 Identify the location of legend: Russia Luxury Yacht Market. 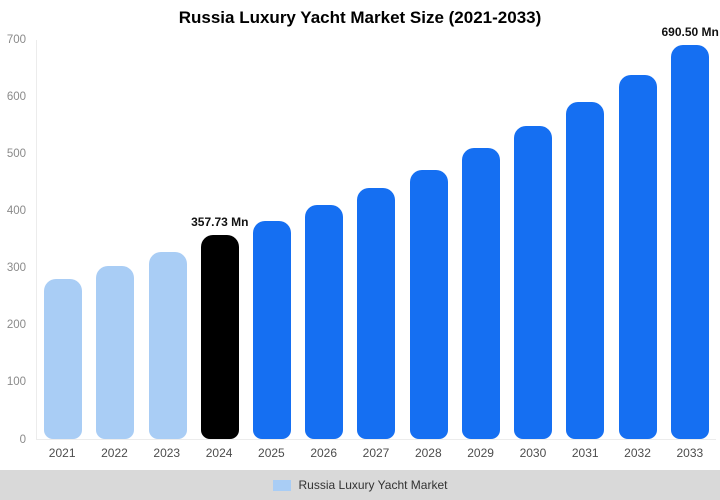
(360, 485).